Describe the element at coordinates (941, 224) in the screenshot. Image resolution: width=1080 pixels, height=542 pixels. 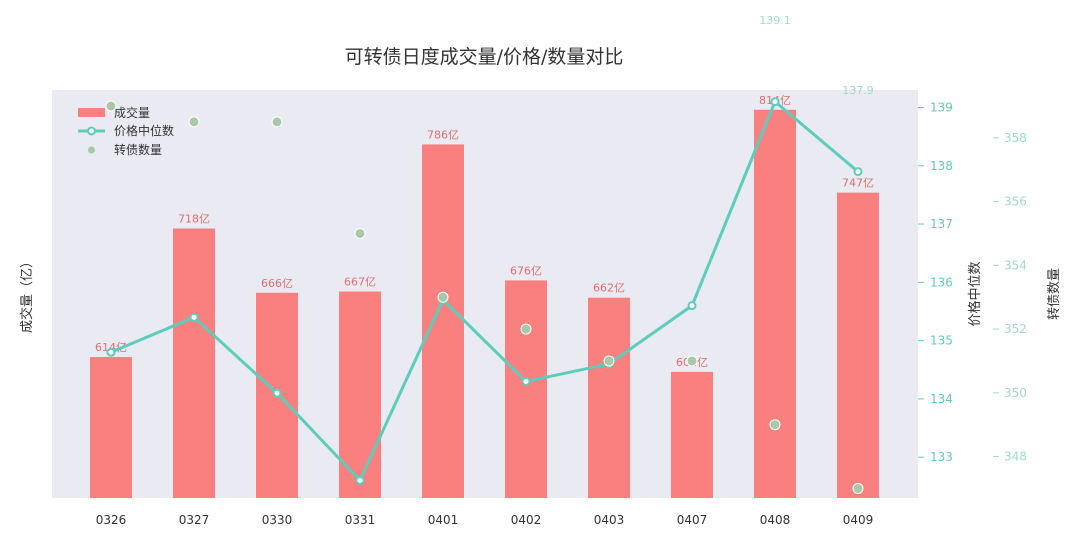
I see `right-tick-137: 137` at that location.